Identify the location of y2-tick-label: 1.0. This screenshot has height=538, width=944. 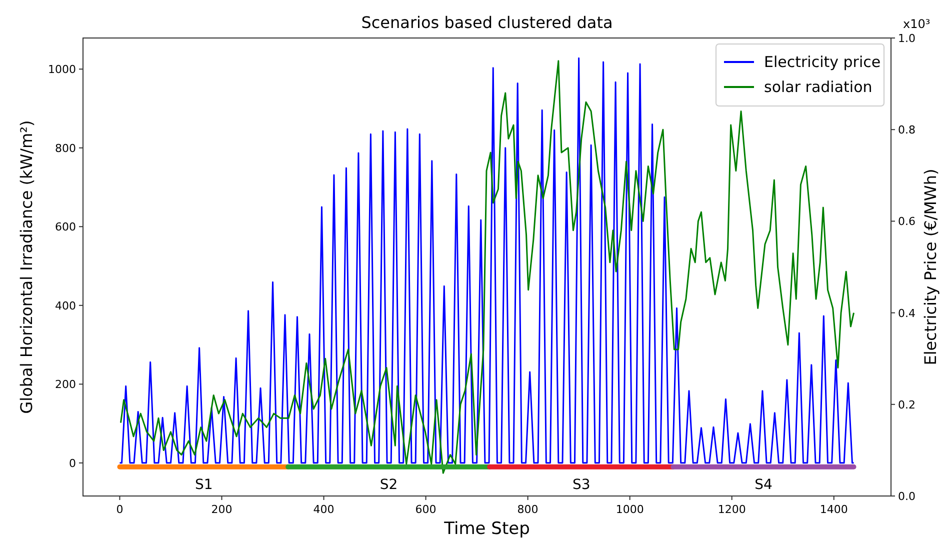
(907, 38).